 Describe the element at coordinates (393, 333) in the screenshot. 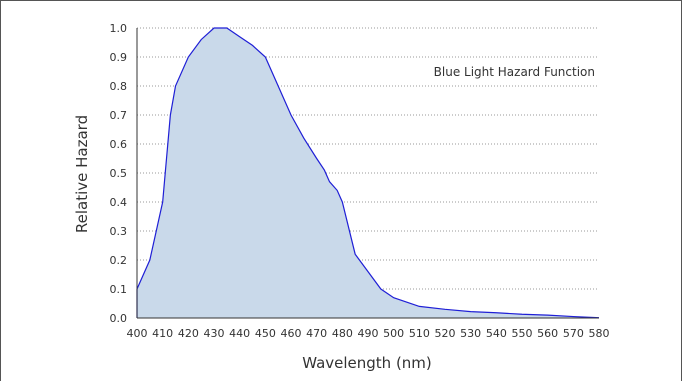

I see `x-tick-label: 500` at that location.